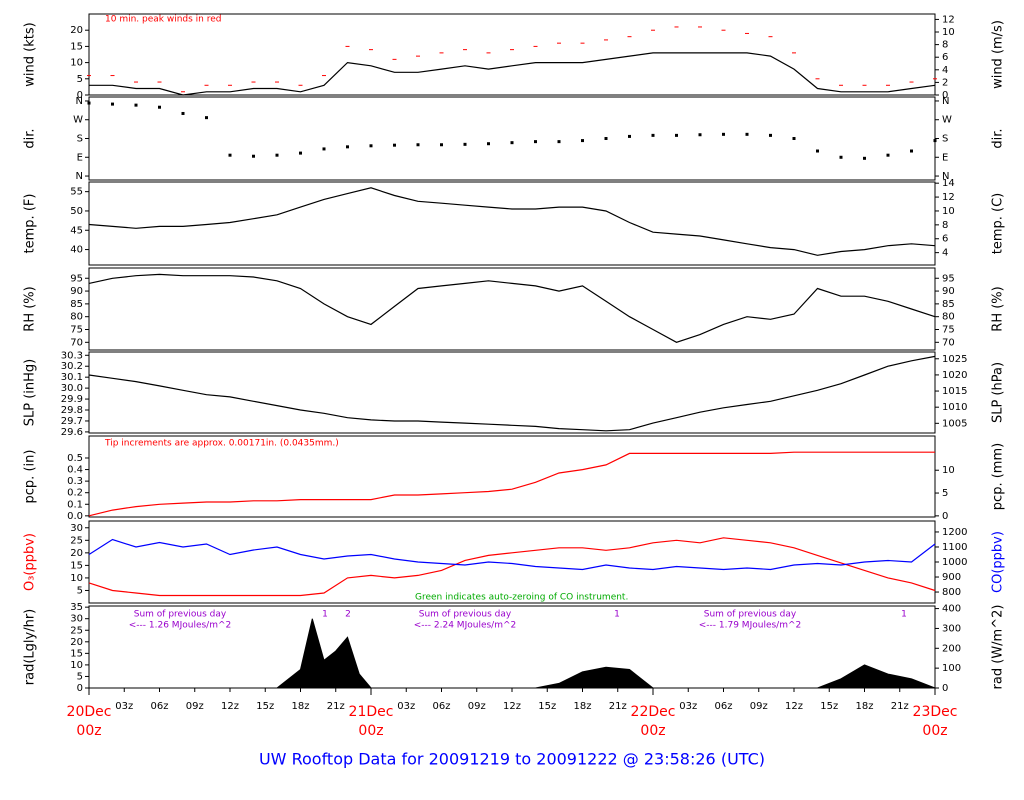 Image resolution: width=1024 pixels, height=800 pixels. What do you see at coordinates (951, 648) in the screenshot?
I see `y2-tick-label: 200` at bounding box center [951, 648].